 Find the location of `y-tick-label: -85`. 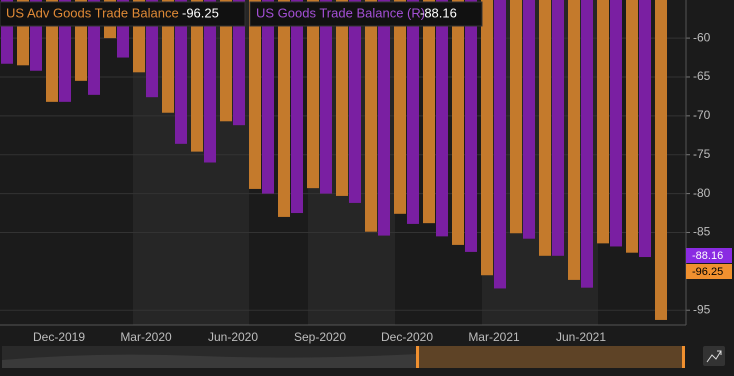

y-tick-label: -85 is located at coordinates (702, 232).